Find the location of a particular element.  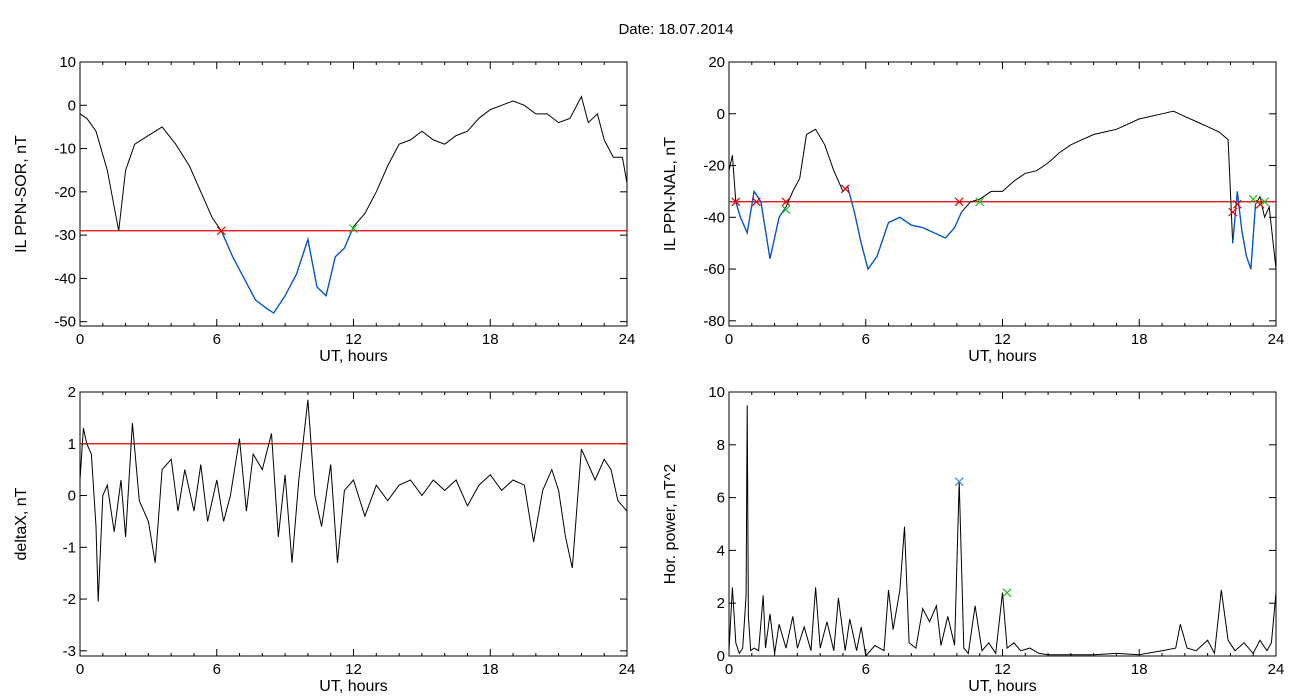

y-tick-label: -1 is located at coordinates (69, 547).